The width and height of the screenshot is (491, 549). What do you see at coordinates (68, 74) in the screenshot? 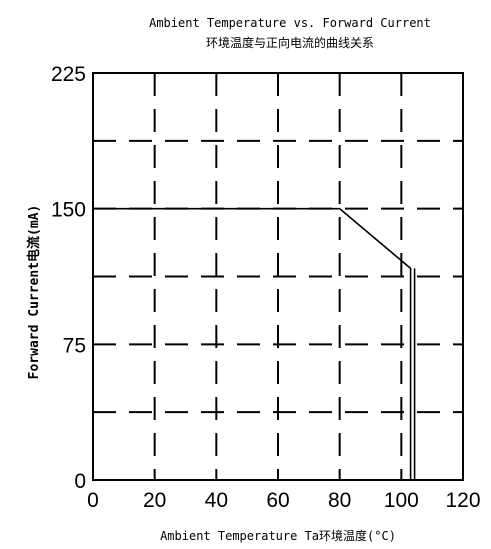
I see `y-tick-label: 225` at bounding box center [68, 74].